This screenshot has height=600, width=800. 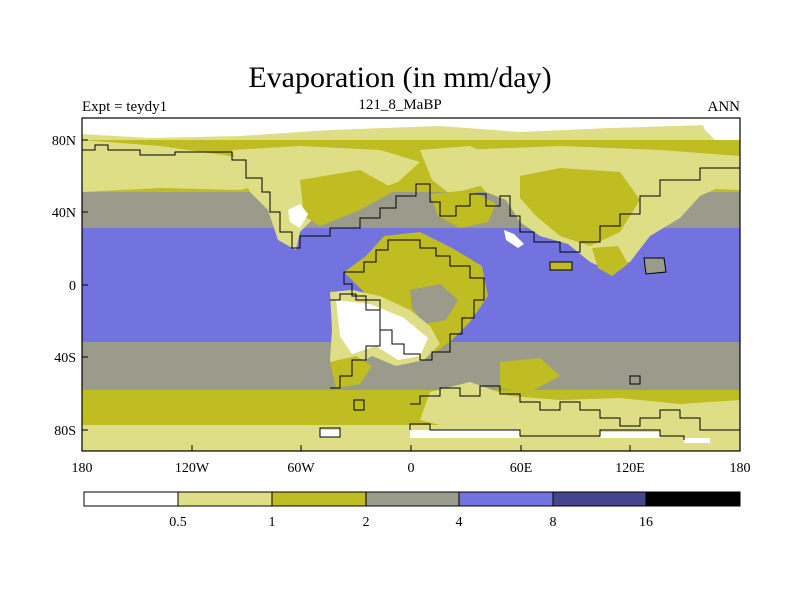 I want to click on color-legend: 0.5 1 2 4 8 16, so click(x=412, y=510).